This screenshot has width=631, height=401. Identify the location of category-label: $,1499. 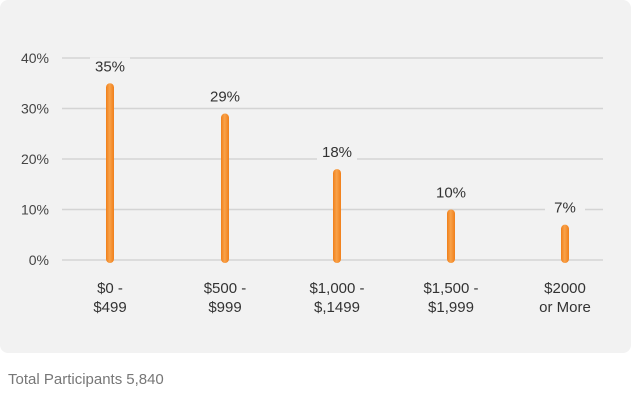
(337, 307).